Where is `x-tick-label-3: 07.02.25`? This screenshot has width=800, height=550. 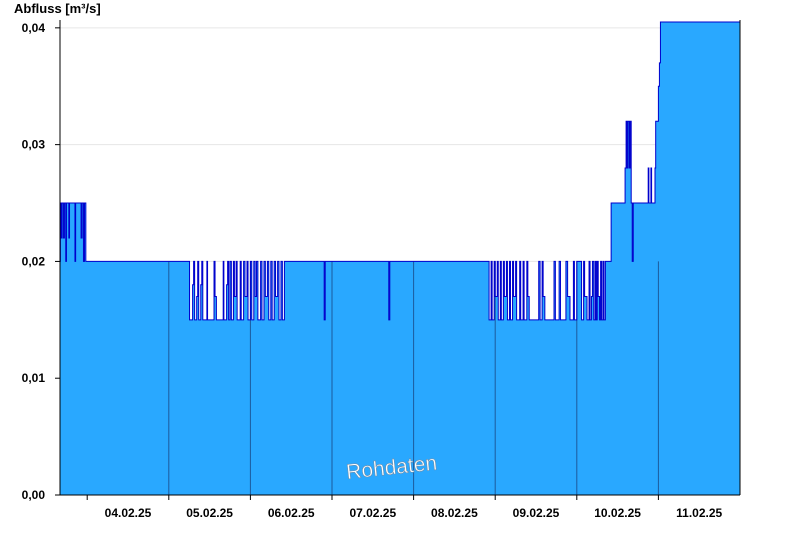 x-tick-label-3: 07.02.25 is located at coordinates (372, 513).